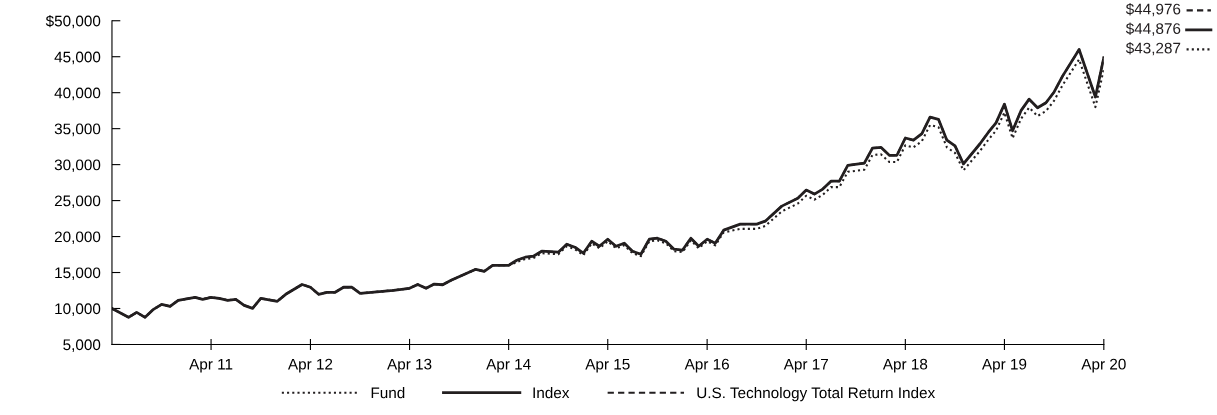 Image resolution: width=1217 pixels, height=415 pixels. What do you see at coordinates (816, 394) in the screenshot?
I see `legend-label: U.S. Technology Total Return Index` at bounding box center [816, 394].